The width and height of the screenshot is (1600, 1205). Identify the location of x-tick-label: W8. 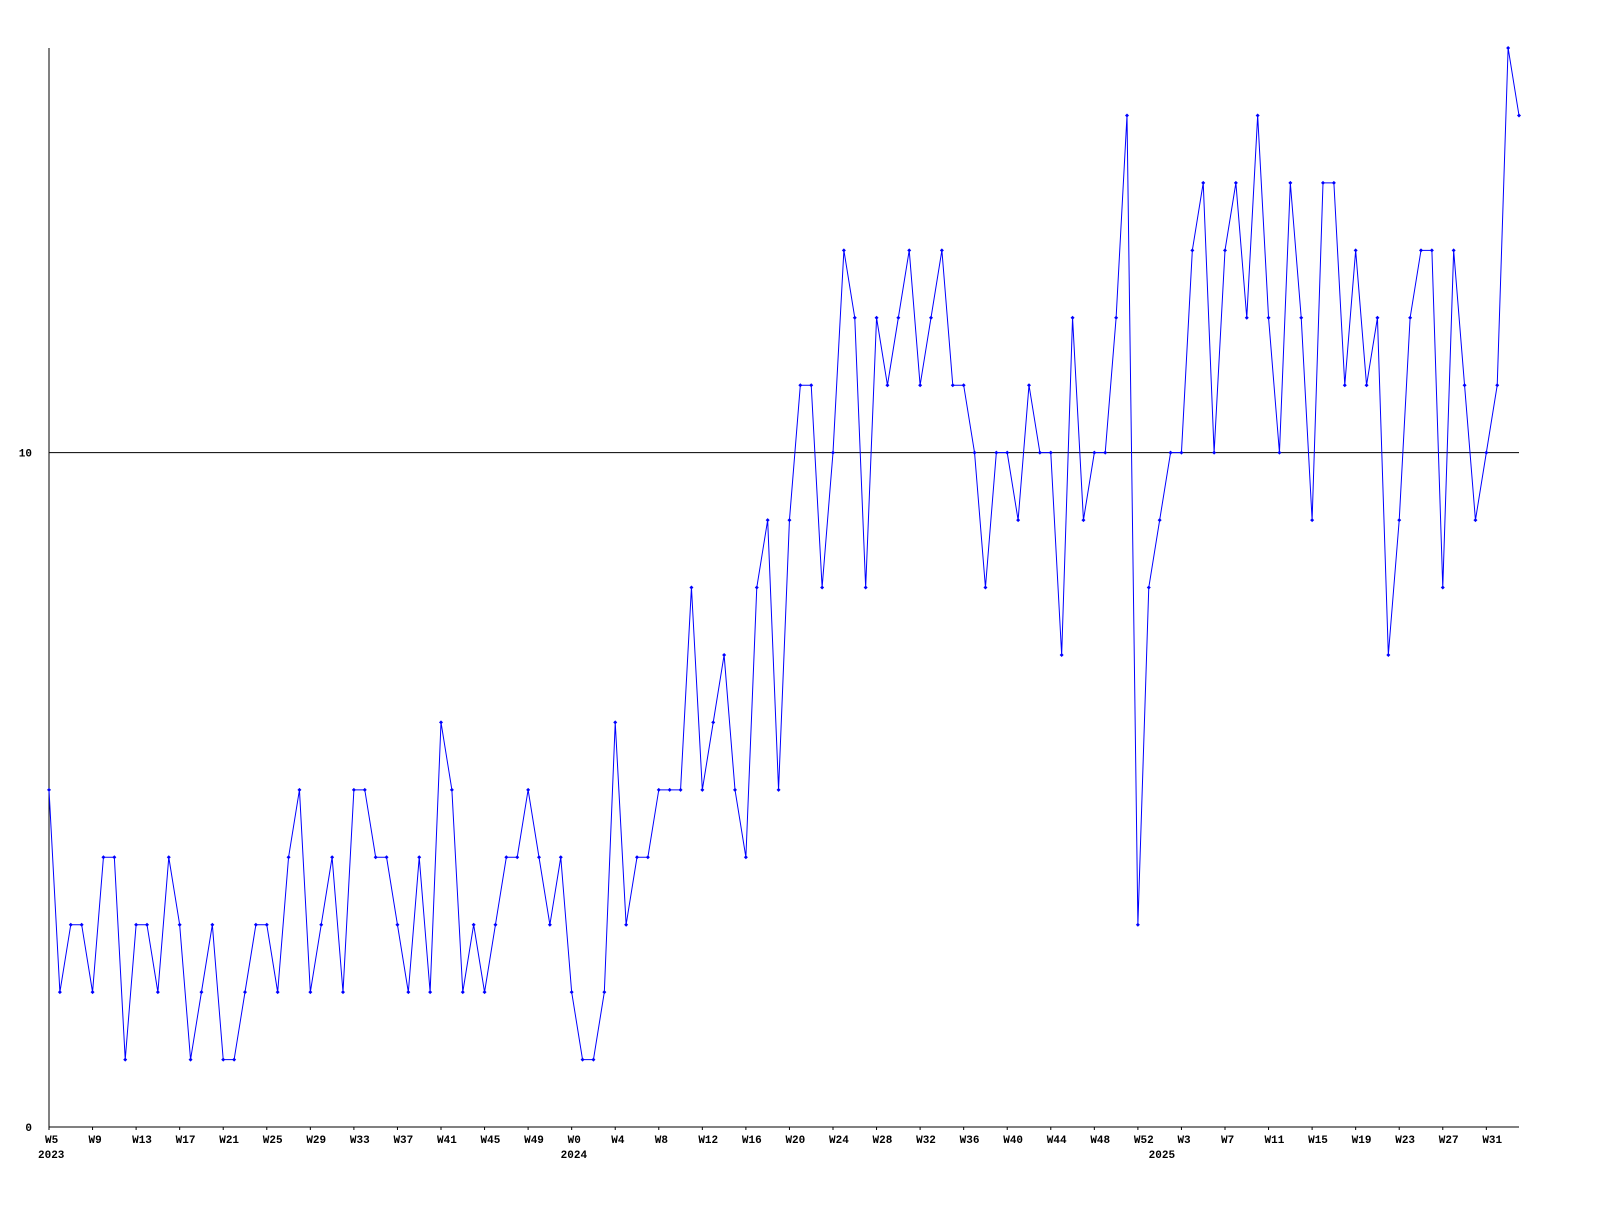
(662, 1141).